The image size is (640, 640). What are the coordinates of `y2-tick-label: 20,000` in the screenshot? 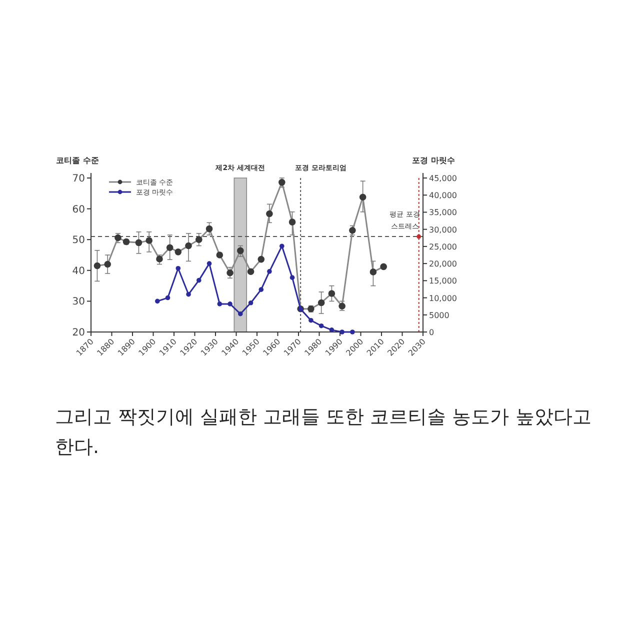 It's located at (443, 264).